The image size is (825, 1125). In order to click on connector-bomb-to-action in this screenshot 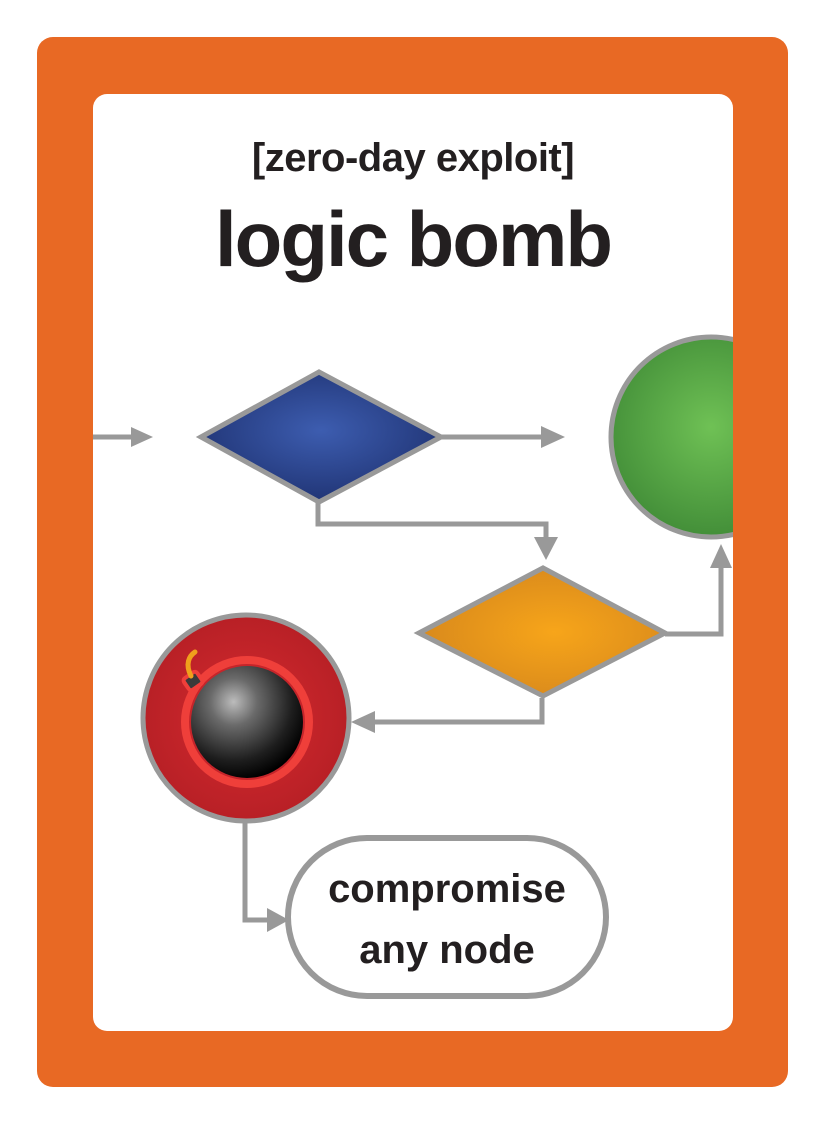, I will do `click(267, 877)`.